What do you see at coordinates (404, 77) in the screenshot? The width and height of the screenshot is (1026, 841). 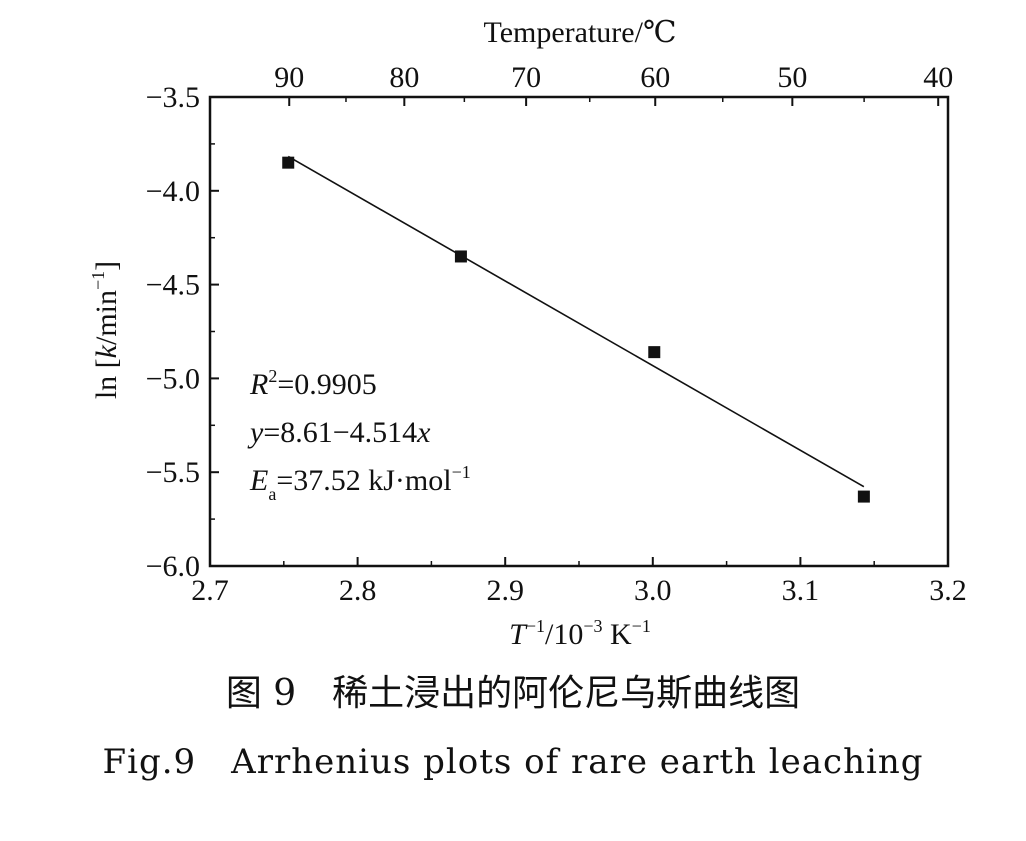 I see `top-tick-label: 80` at bounding box center [404, 77].